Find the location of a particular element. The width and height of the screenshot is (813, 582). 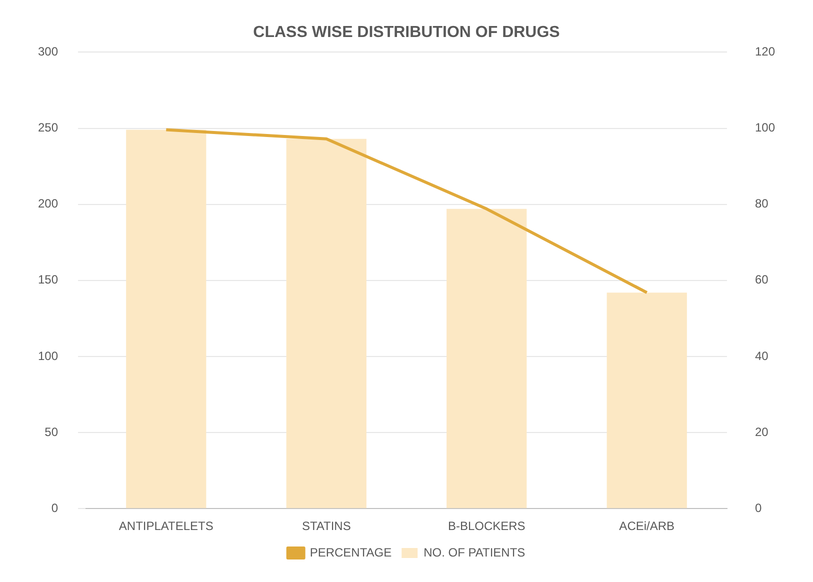

y-tick-label: 100 is located at coordinates (48, 355).